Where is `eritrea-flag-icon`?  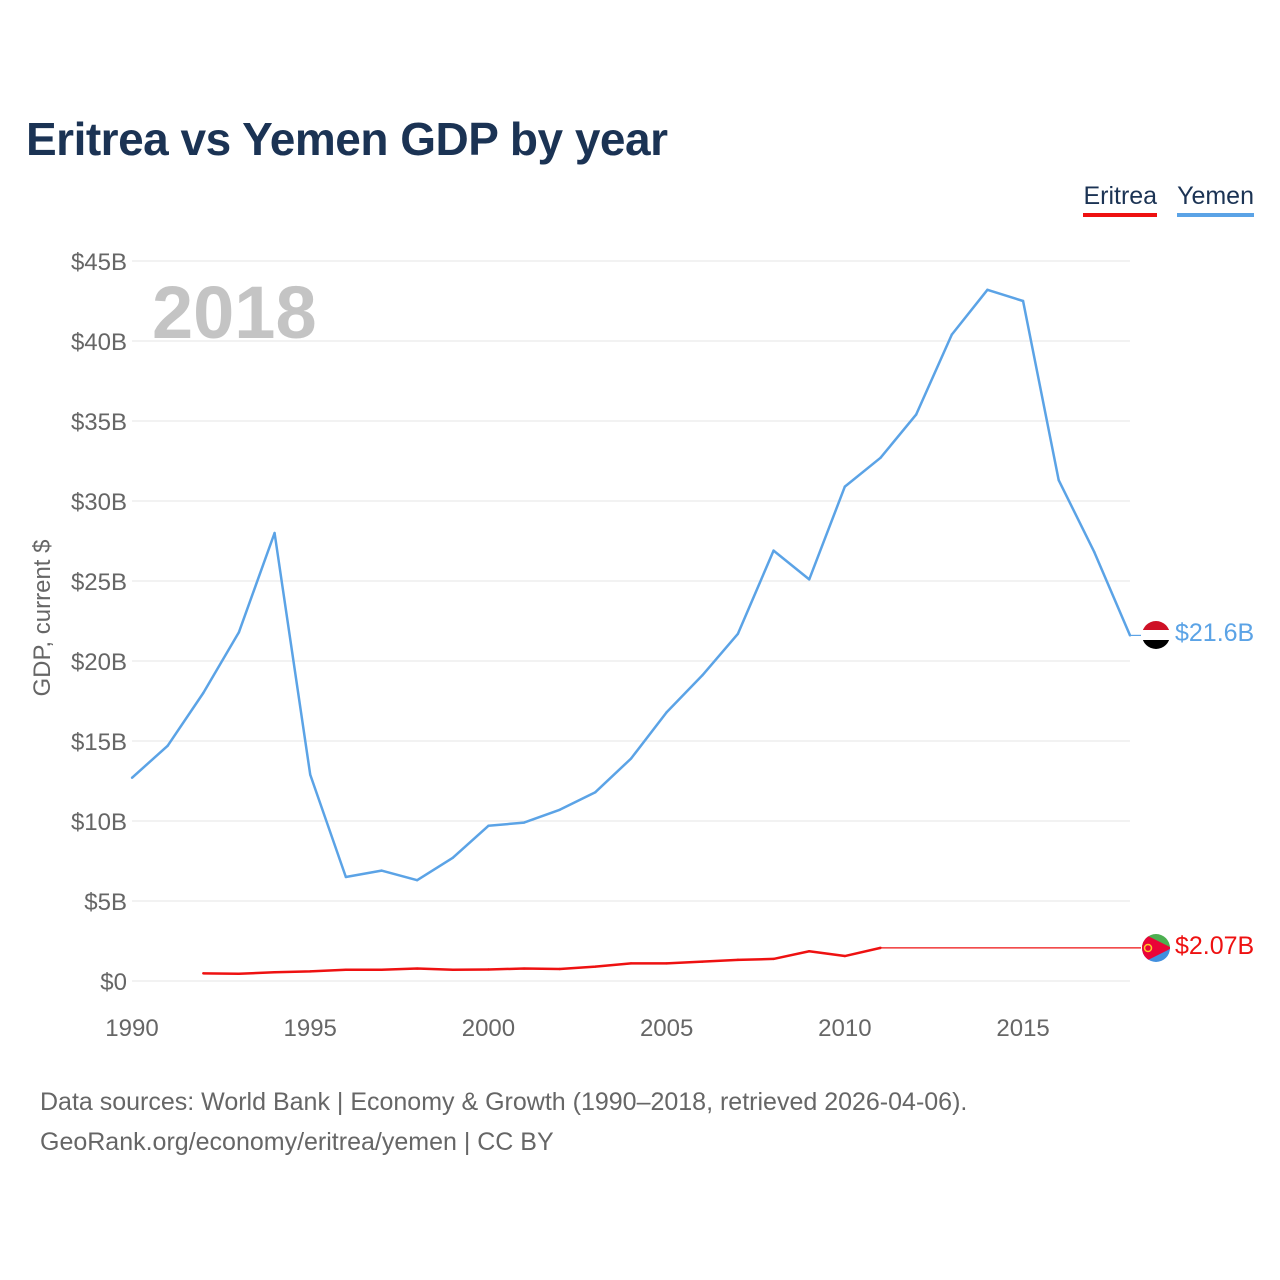 eritrea-flag-icon is located at coordinates (1156, 948).